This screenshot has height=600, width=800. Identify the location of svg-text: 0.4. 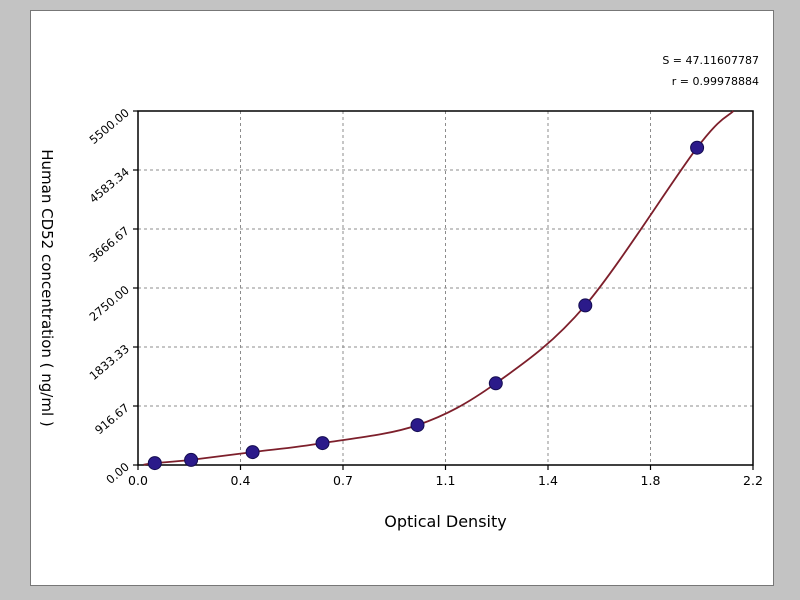
(241, 480).